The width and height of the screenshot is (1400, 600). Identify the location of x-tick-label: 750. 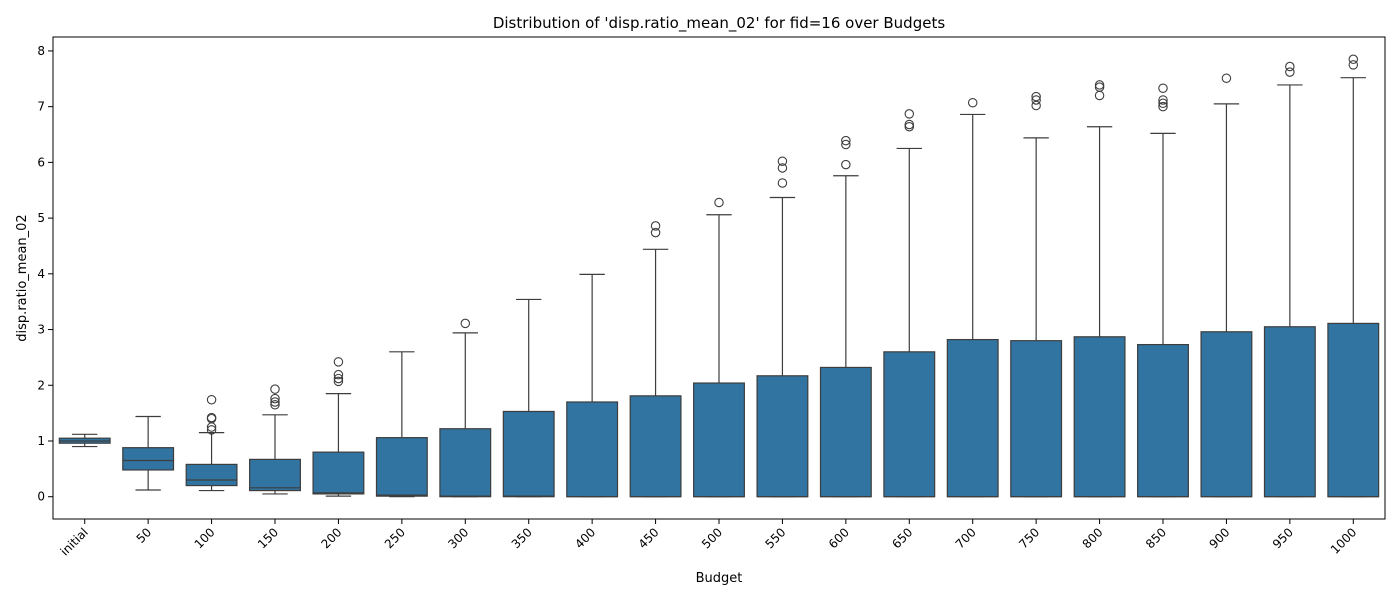
(1029, 538).